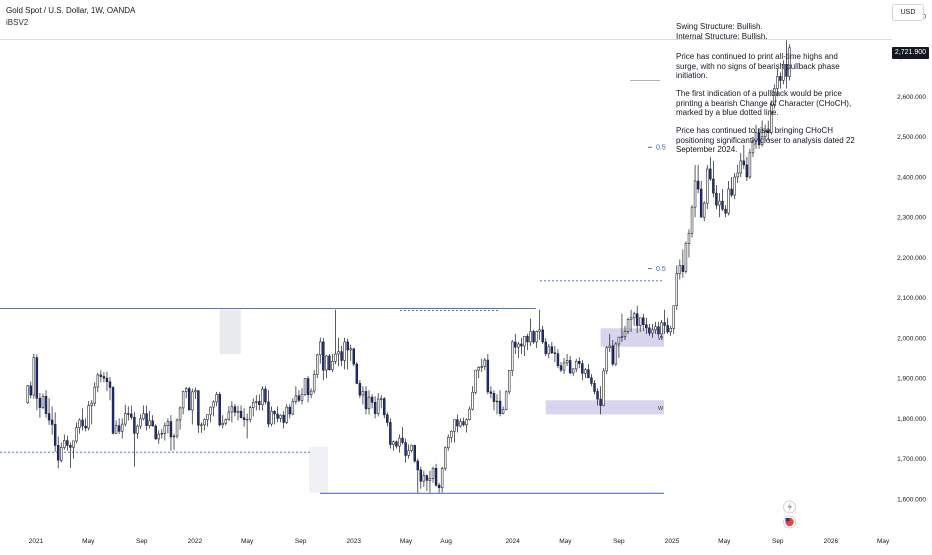 This screenshot has width=932, height=555. What do you see at coordinates (565, 541) in the screenshot?
I see `time-tick-label: May` at bounding box center [565, 541].